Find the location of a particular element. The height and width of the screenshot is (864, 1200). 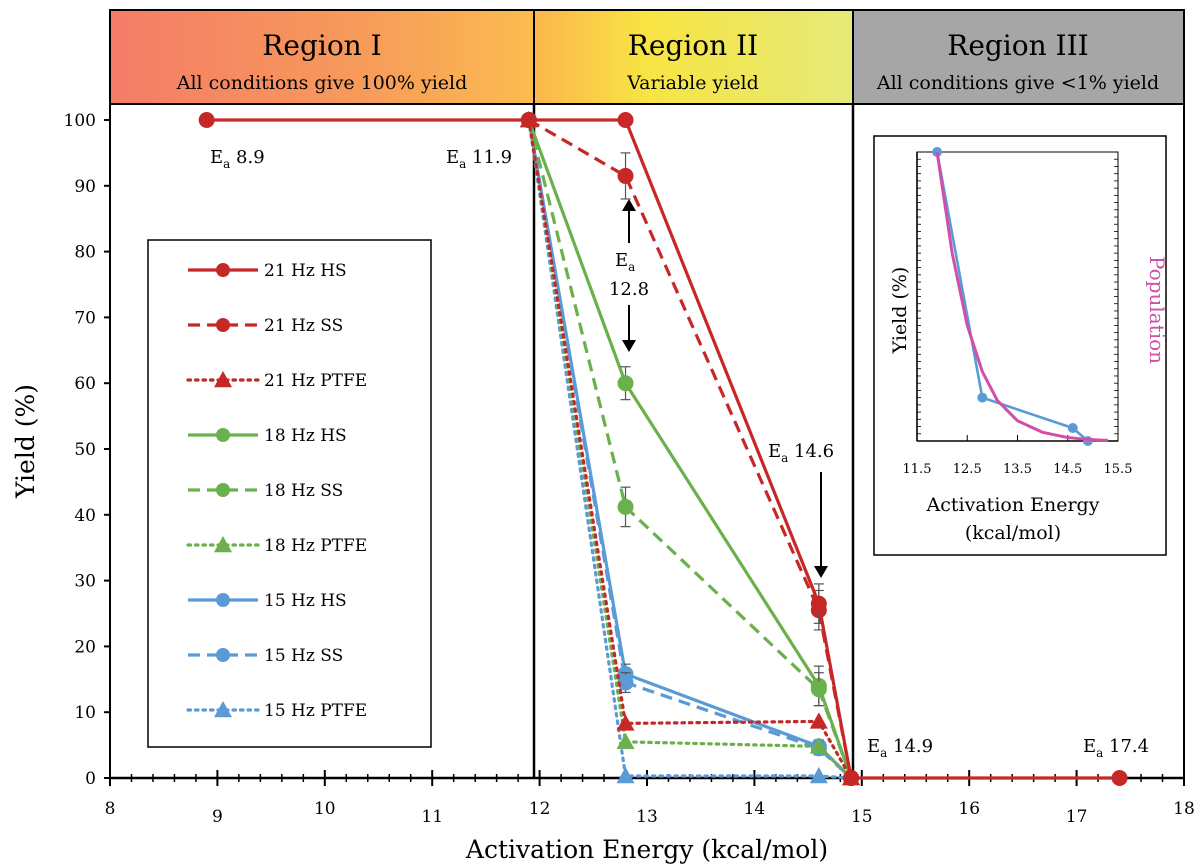

legend-label: 21 Hz SS is located at coordinates (303, 326).